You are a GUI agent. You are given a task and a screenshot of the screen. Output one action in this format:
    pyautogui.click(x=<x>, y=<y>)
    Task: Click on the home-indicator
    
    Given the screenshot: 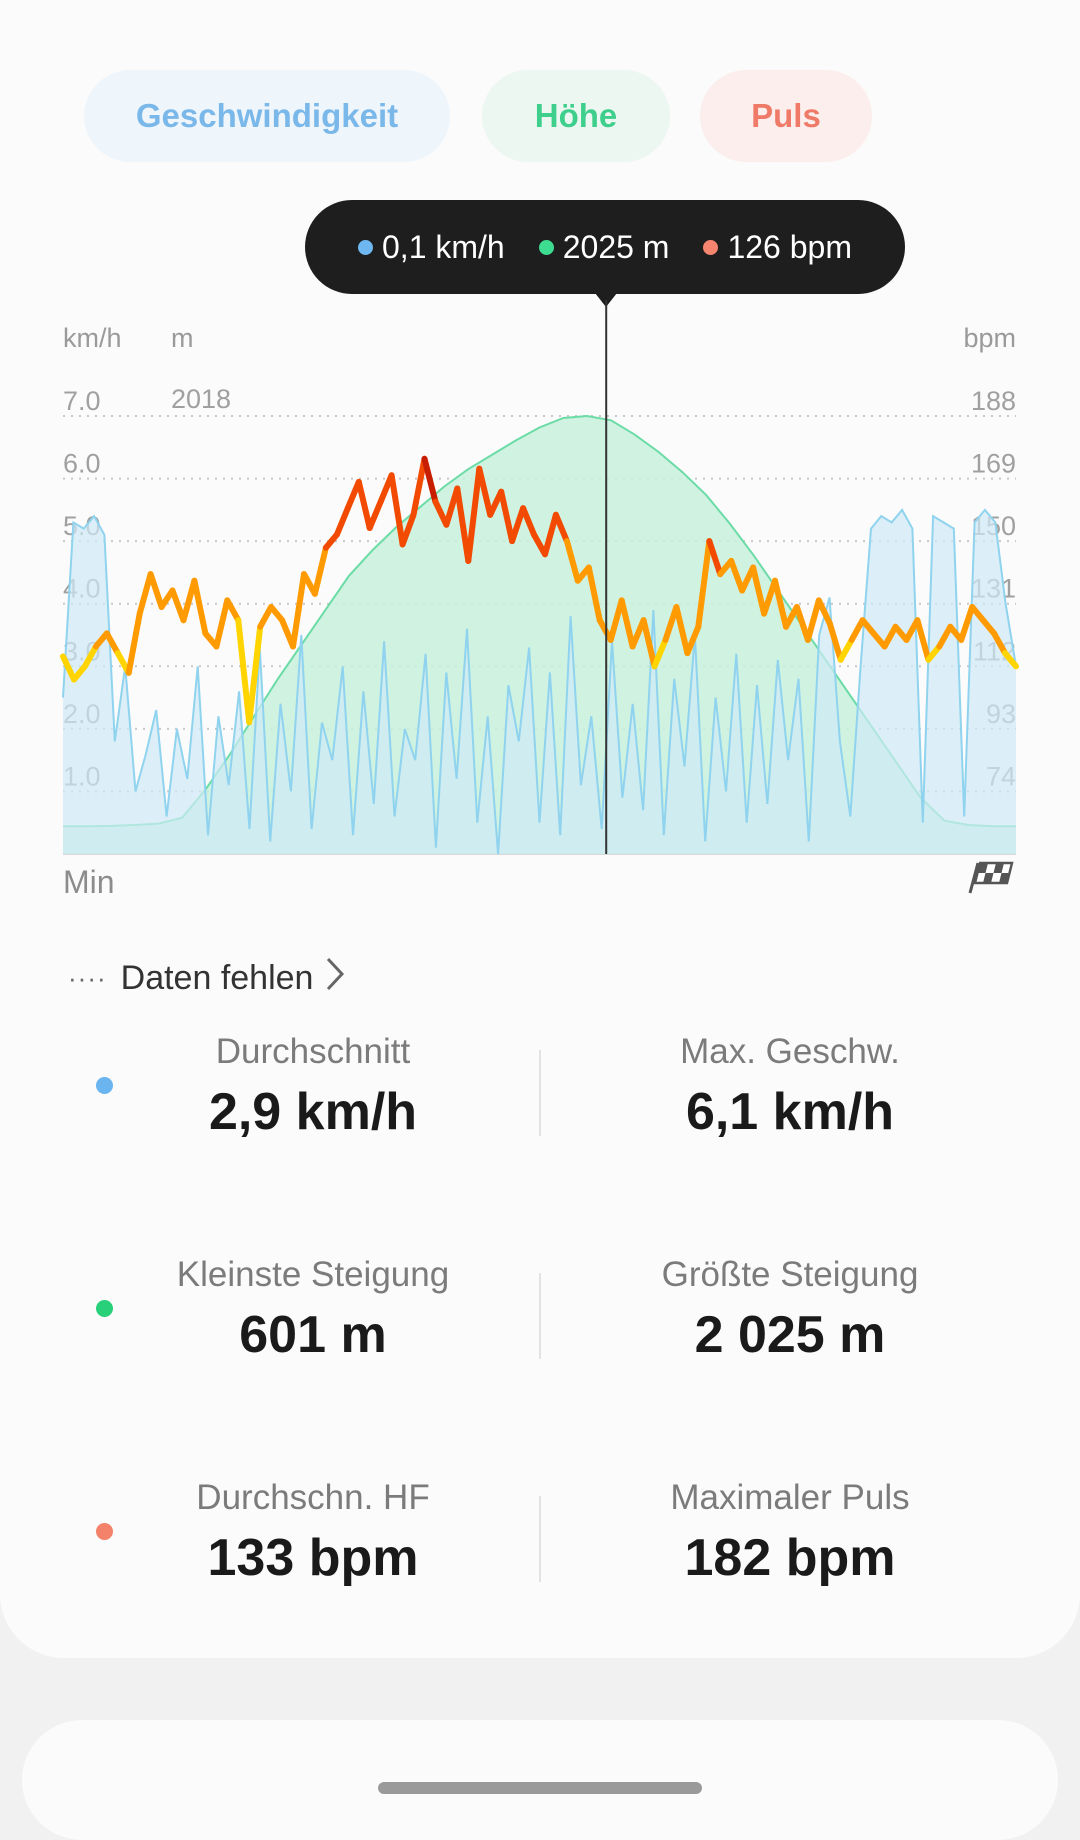 What is the action you would take?
    pyautogui.click(x=540, y=1788)
    